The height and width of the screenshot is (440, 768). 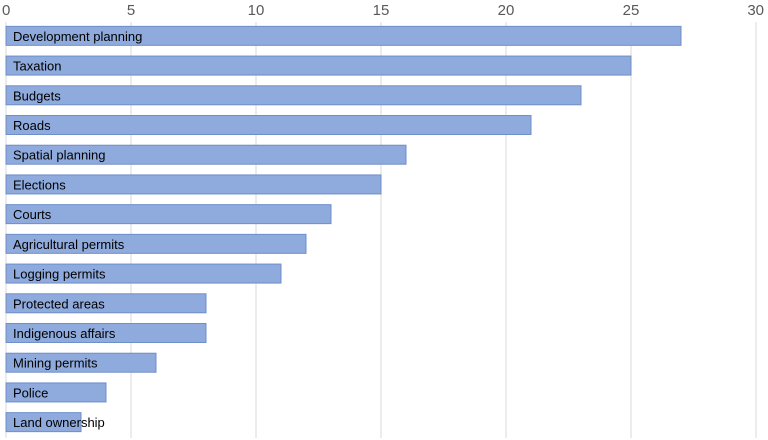 I want to click on bar-budgets, so click(x=293, y=95).